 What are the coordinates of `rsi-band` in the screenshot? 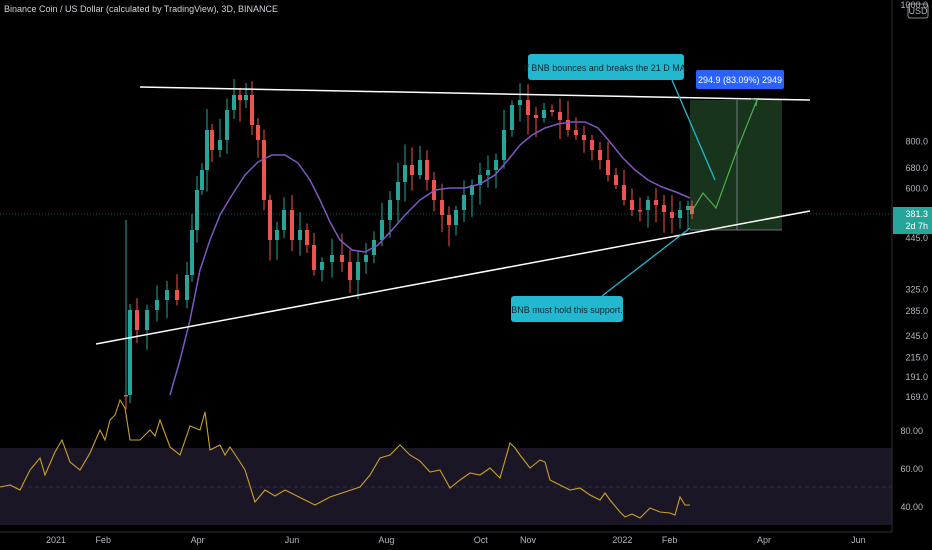 It's located at (446, 486).